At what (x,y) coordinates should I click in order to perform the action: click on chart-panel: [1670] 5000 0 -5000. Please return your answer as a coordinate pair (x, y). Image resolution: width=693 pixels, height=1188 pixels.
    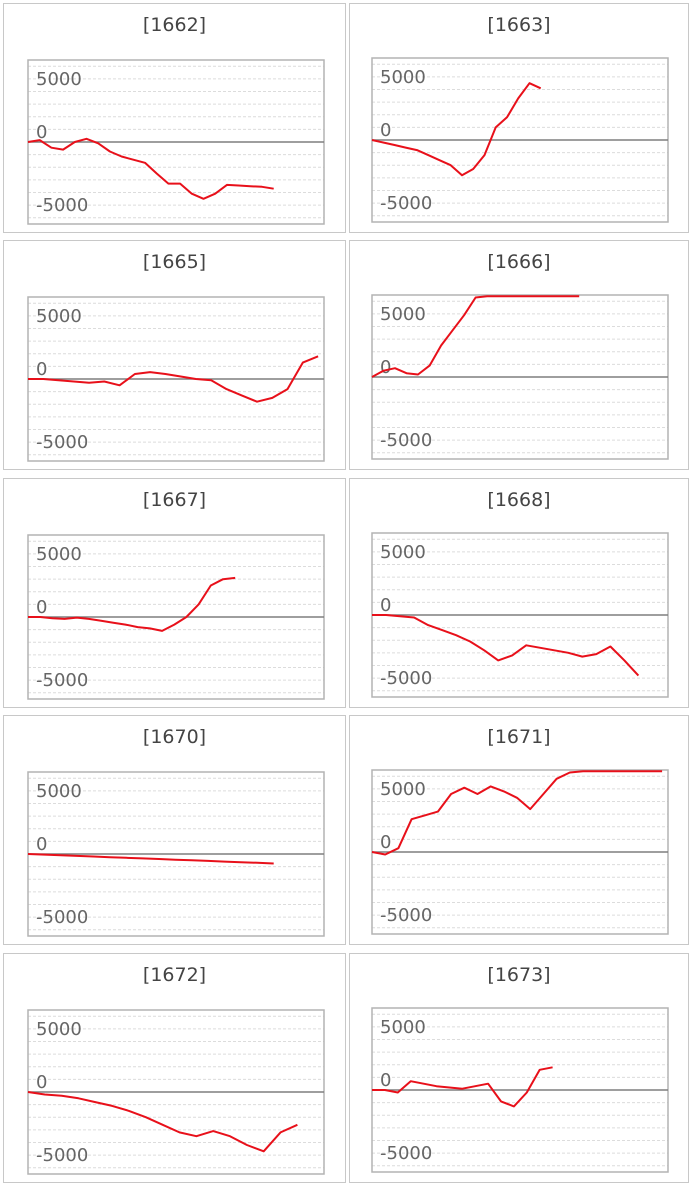
    Looking at the image, I should click on (174, 830).